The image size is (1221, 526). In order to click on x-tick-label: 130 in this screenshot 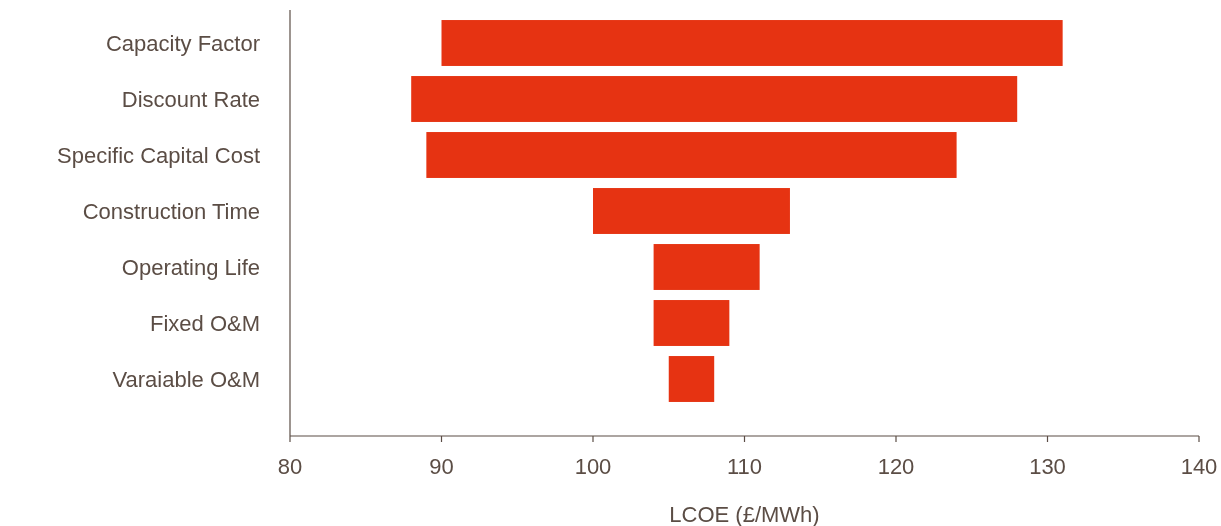, I will do `click(1047, 466)`.